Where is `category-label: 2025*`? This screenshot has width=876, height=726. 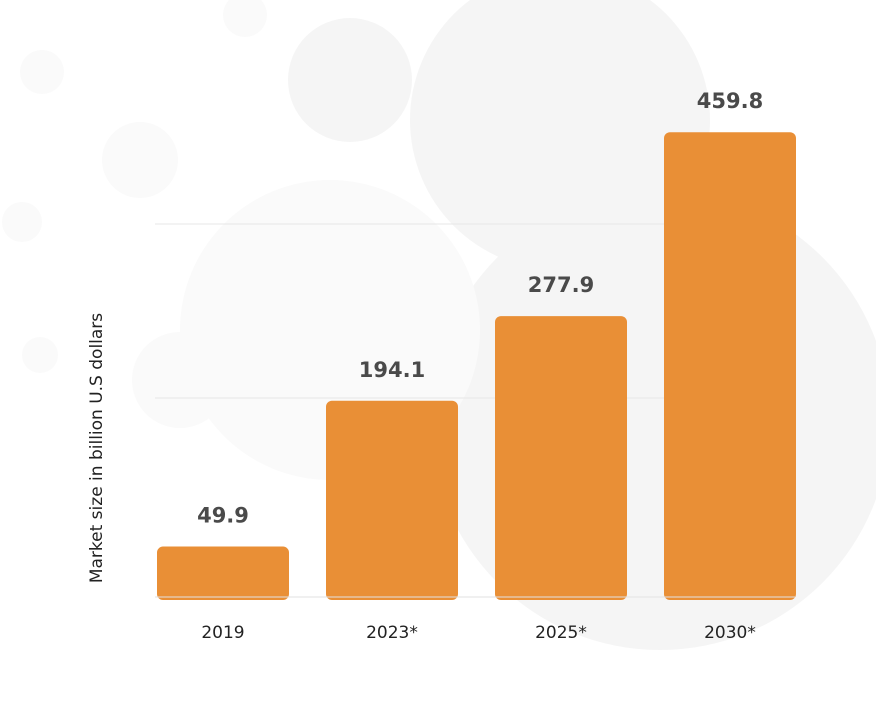 category-label: 2025* is located at coordinates (561, 633).